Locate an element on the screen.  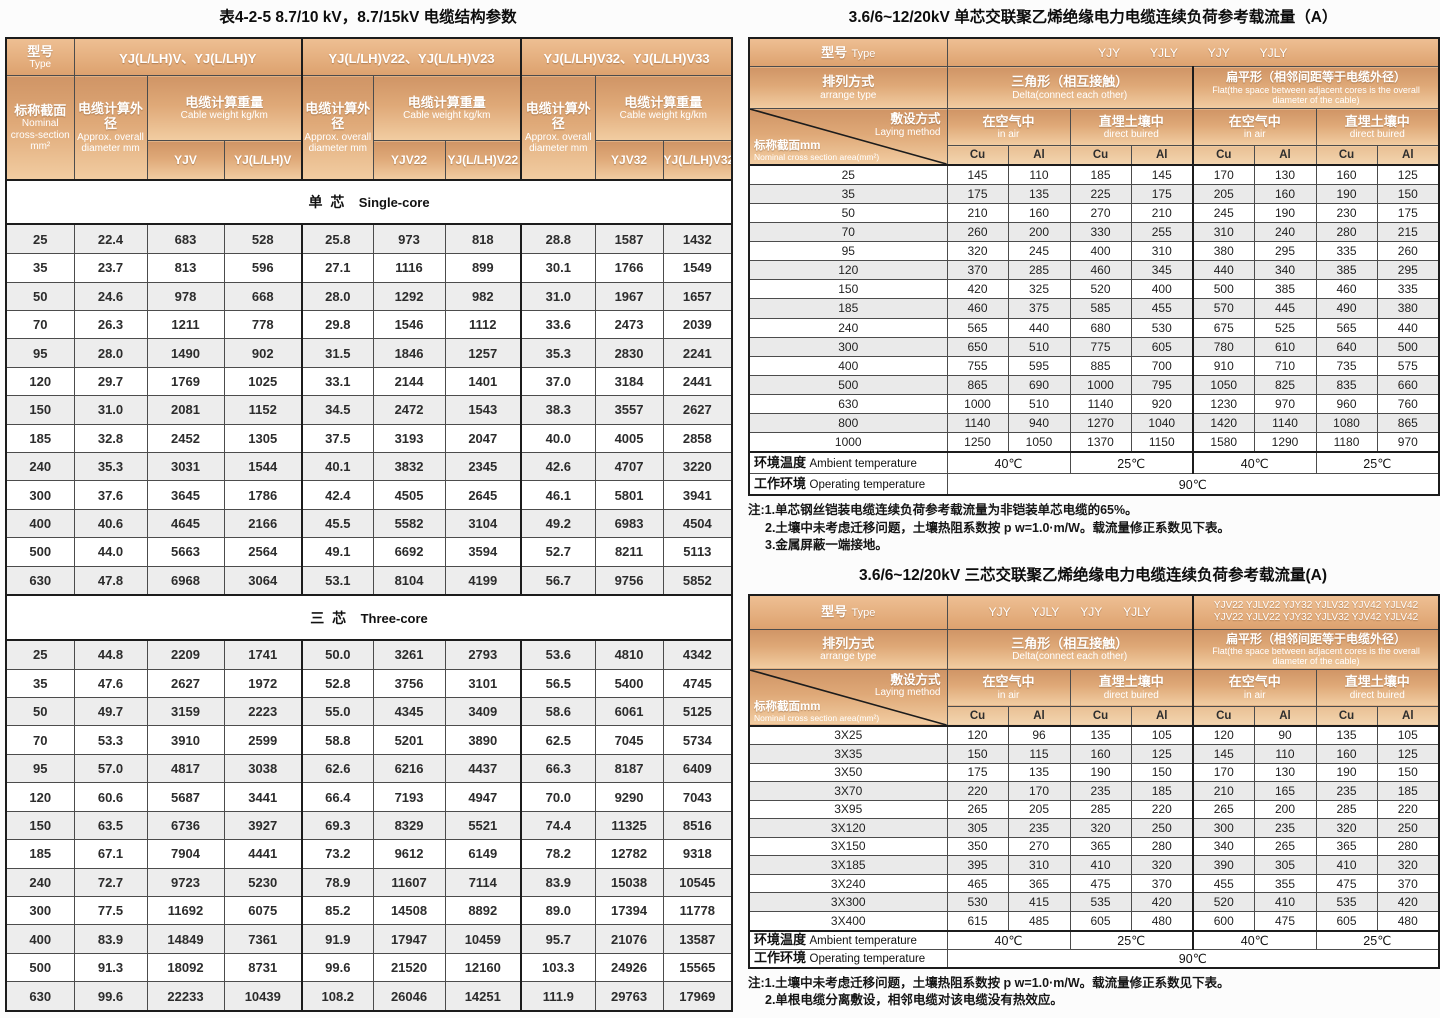
table-row: 150 31.0 2081 1152 34.5 2472 1543 38.3 3557 2627 is located at coordinates (369, 410).